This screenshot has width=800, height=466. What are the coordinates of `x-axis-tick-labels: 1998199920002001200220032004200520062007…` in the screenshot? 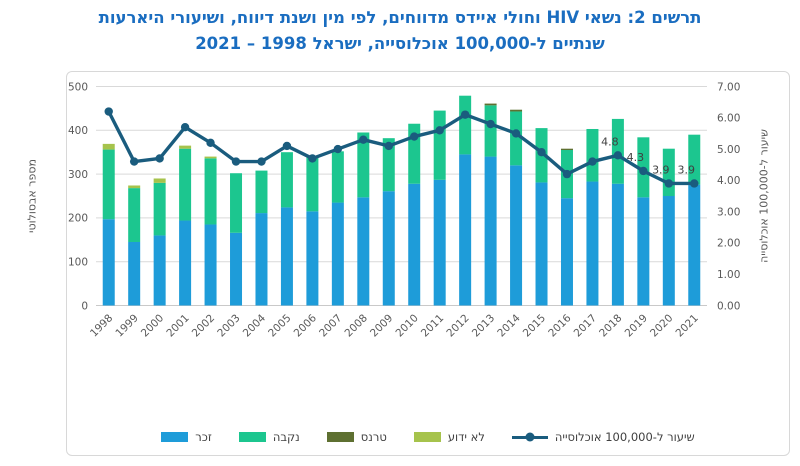 It's located at (394, 326).